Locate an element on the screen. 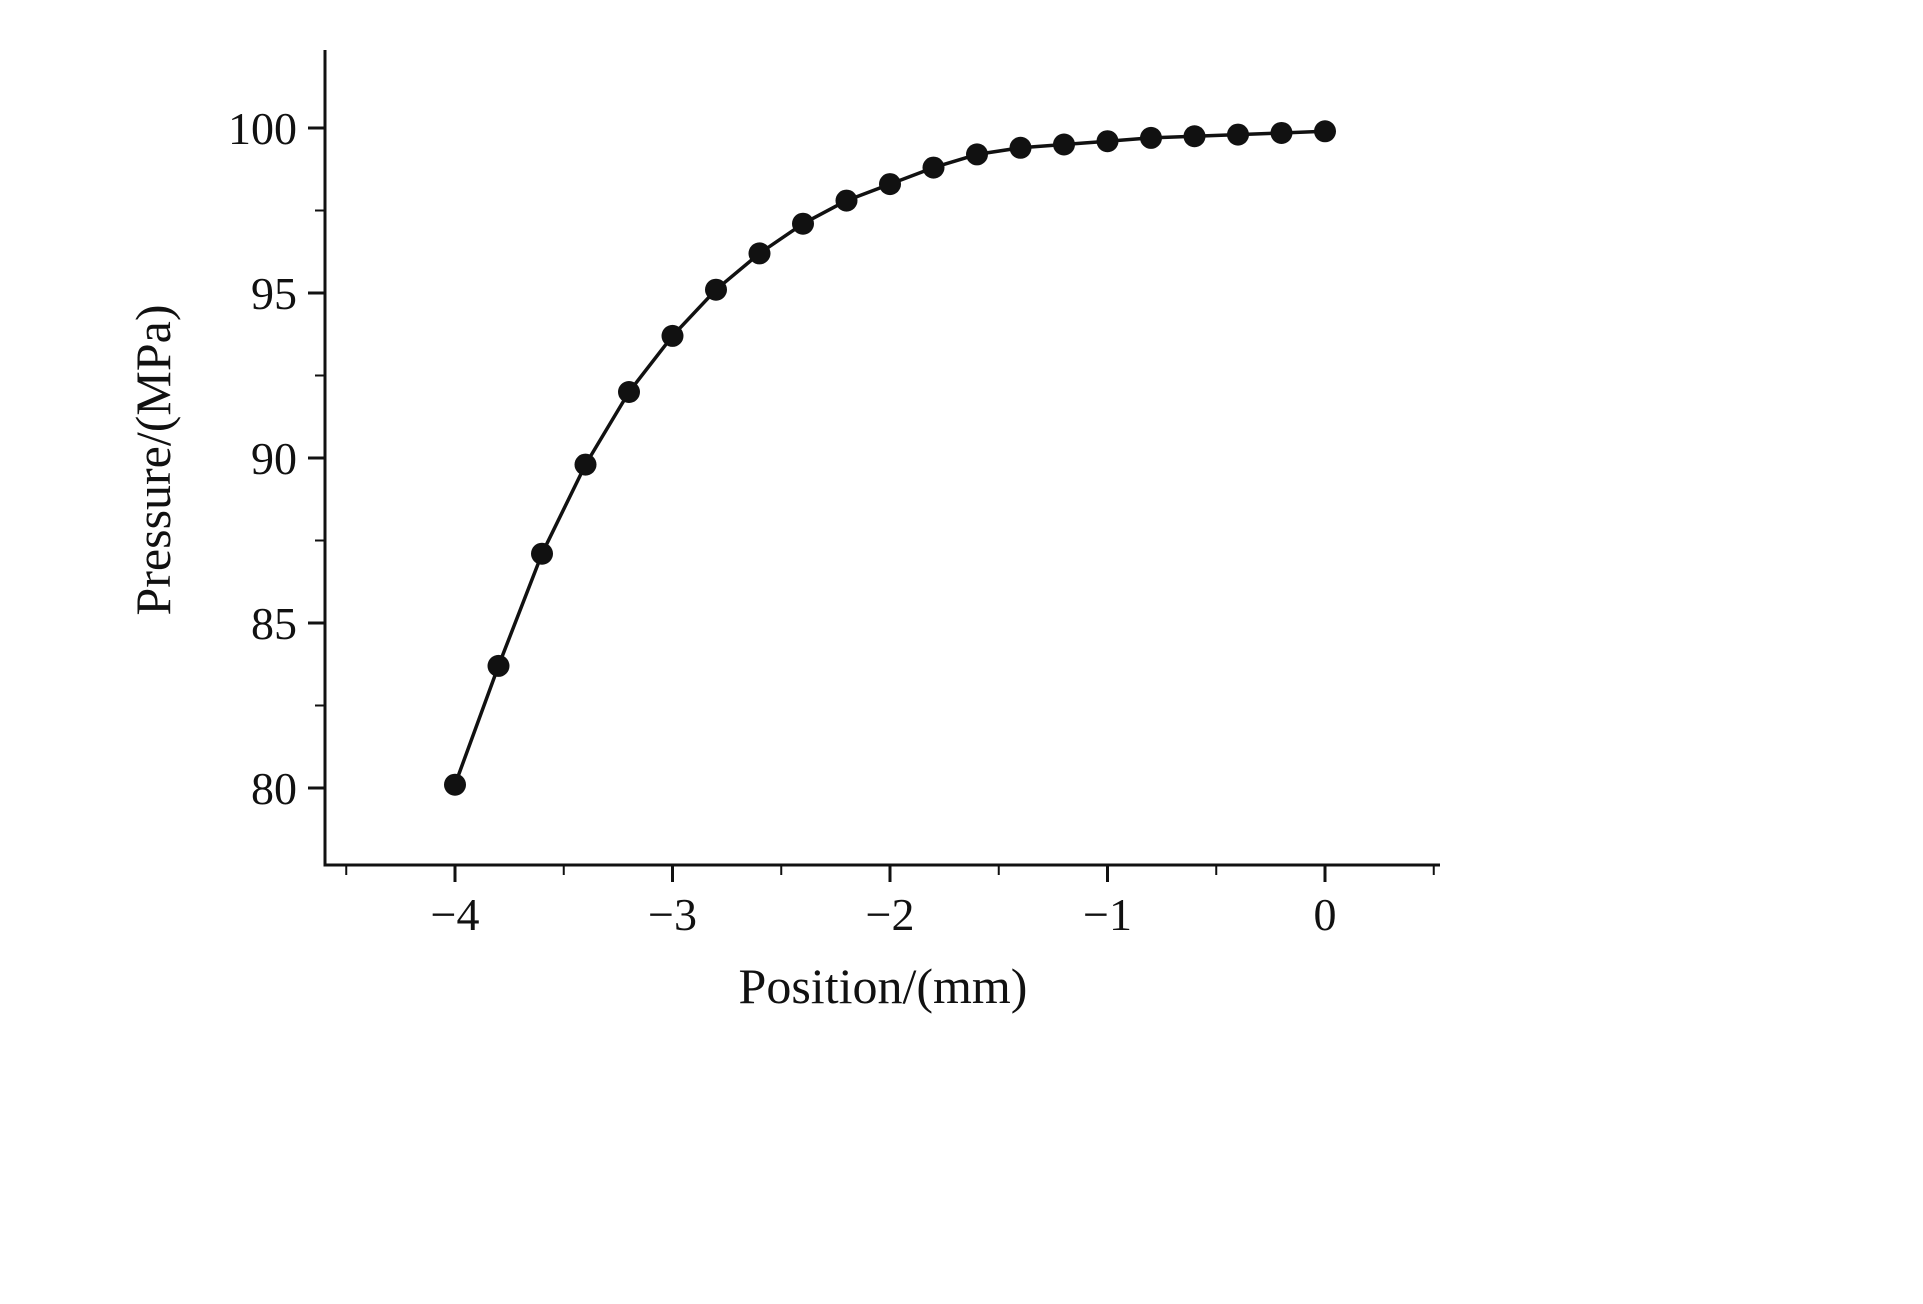  x-tick-label: −2 is located at coordinates (890, 914).